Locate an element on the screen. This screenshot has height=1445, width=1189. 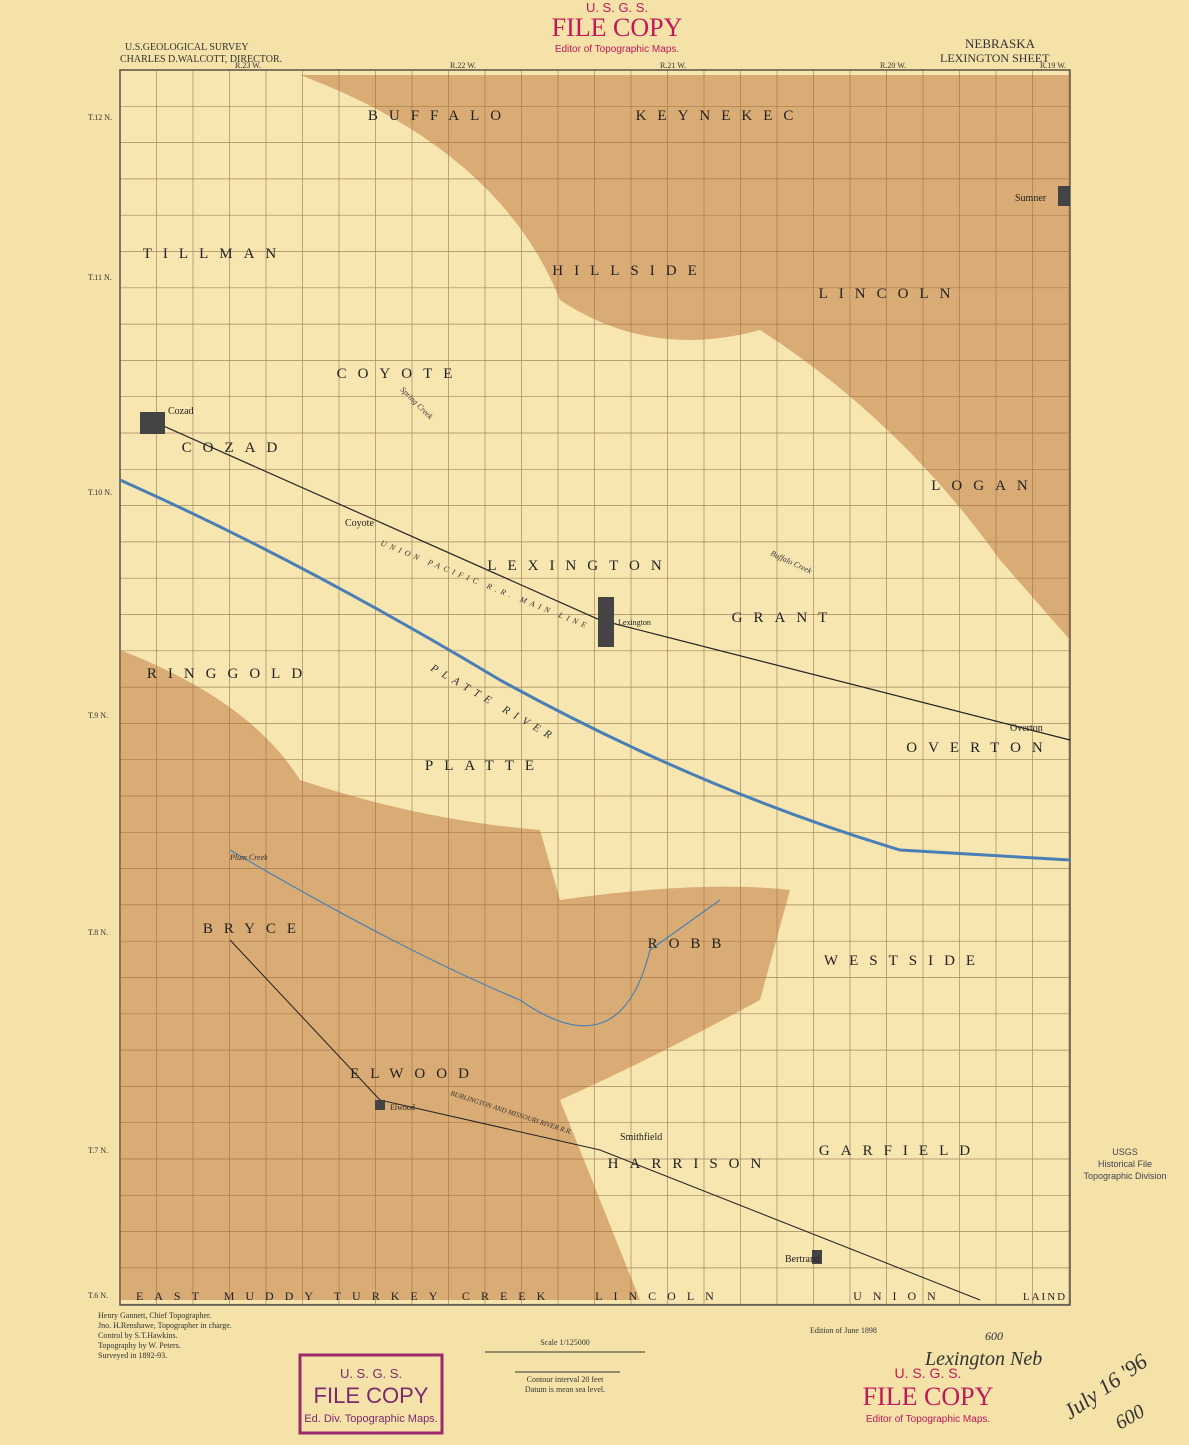
precinct: PLATTE is located at coordinates (485, 766).